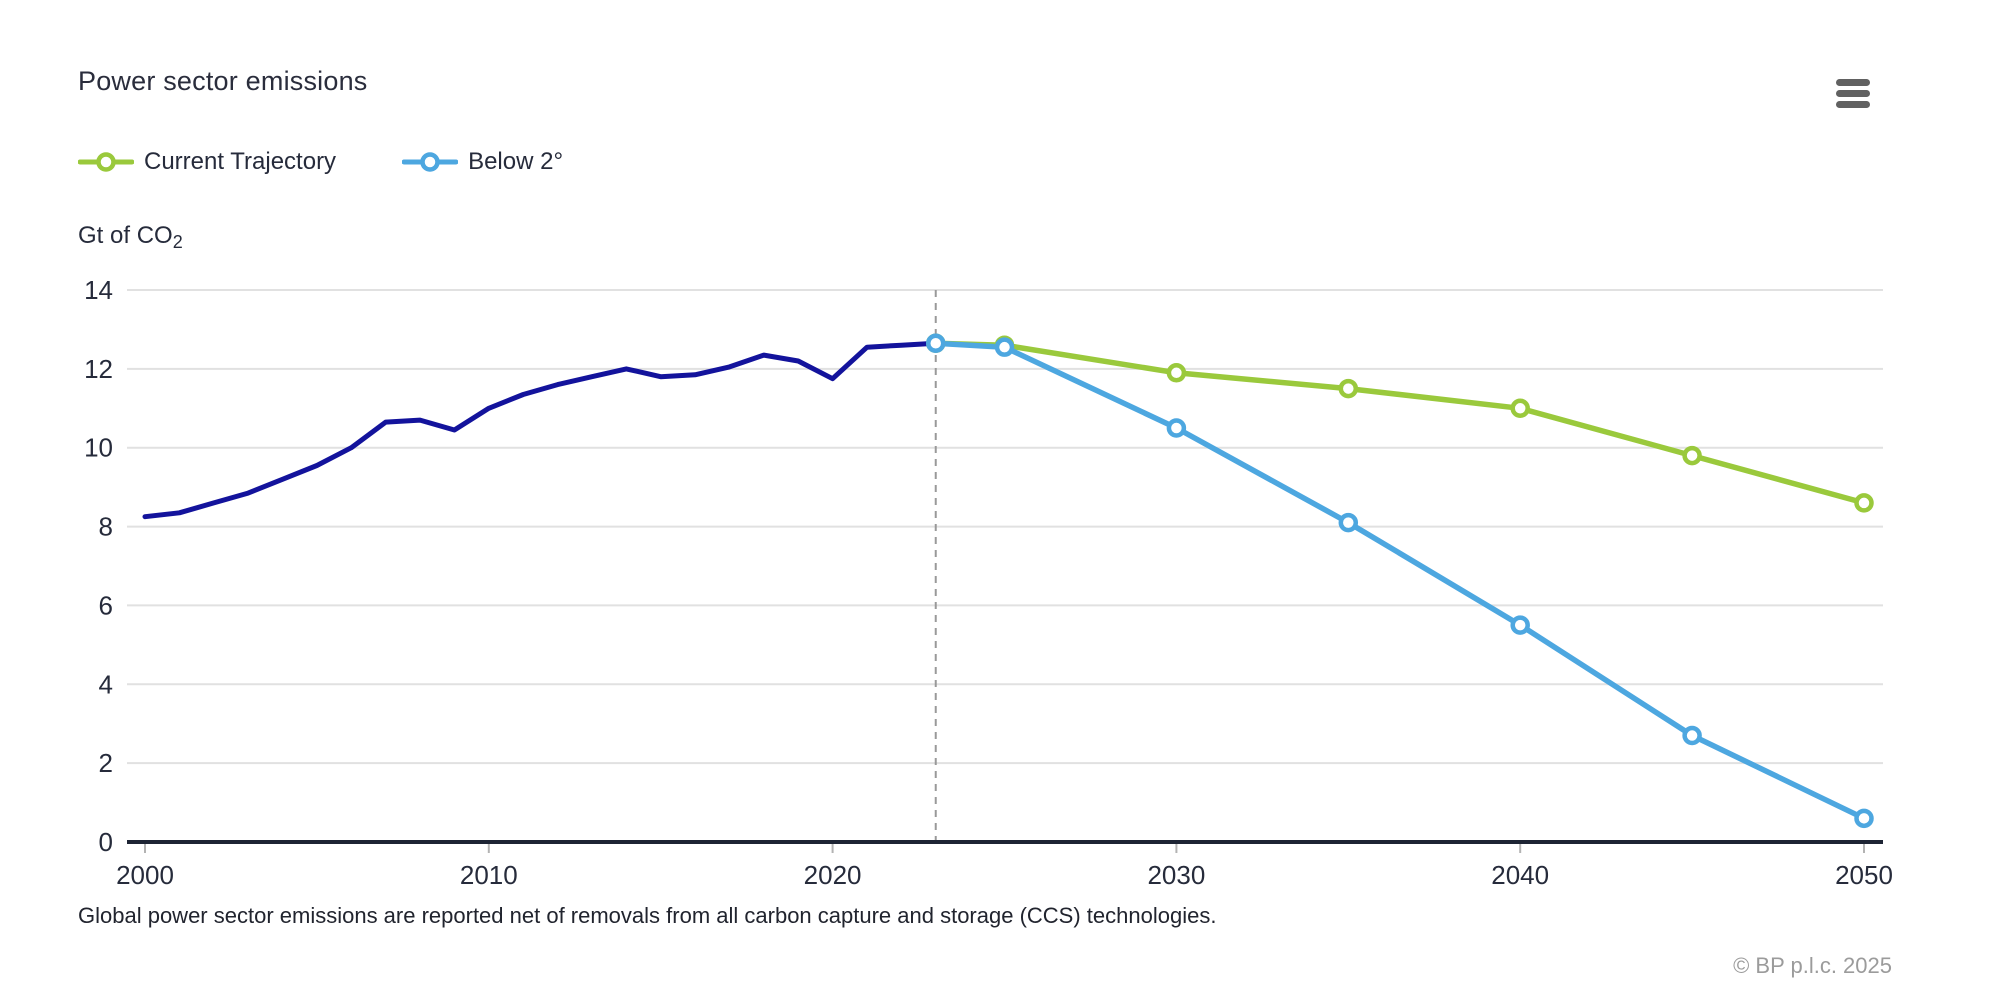 This screenshot has height=996, width=2012. Describe the element at coordinates (106, 763) in the screenshot. I see `y-axis-tick-label: 2` at that location.